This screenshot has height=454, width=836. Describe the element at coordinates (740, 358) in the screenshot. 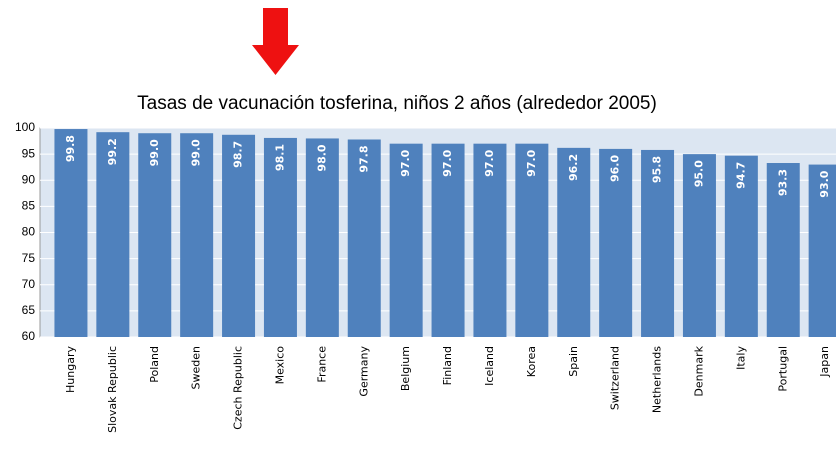

I see `x-tick-label: Italy` at that location.